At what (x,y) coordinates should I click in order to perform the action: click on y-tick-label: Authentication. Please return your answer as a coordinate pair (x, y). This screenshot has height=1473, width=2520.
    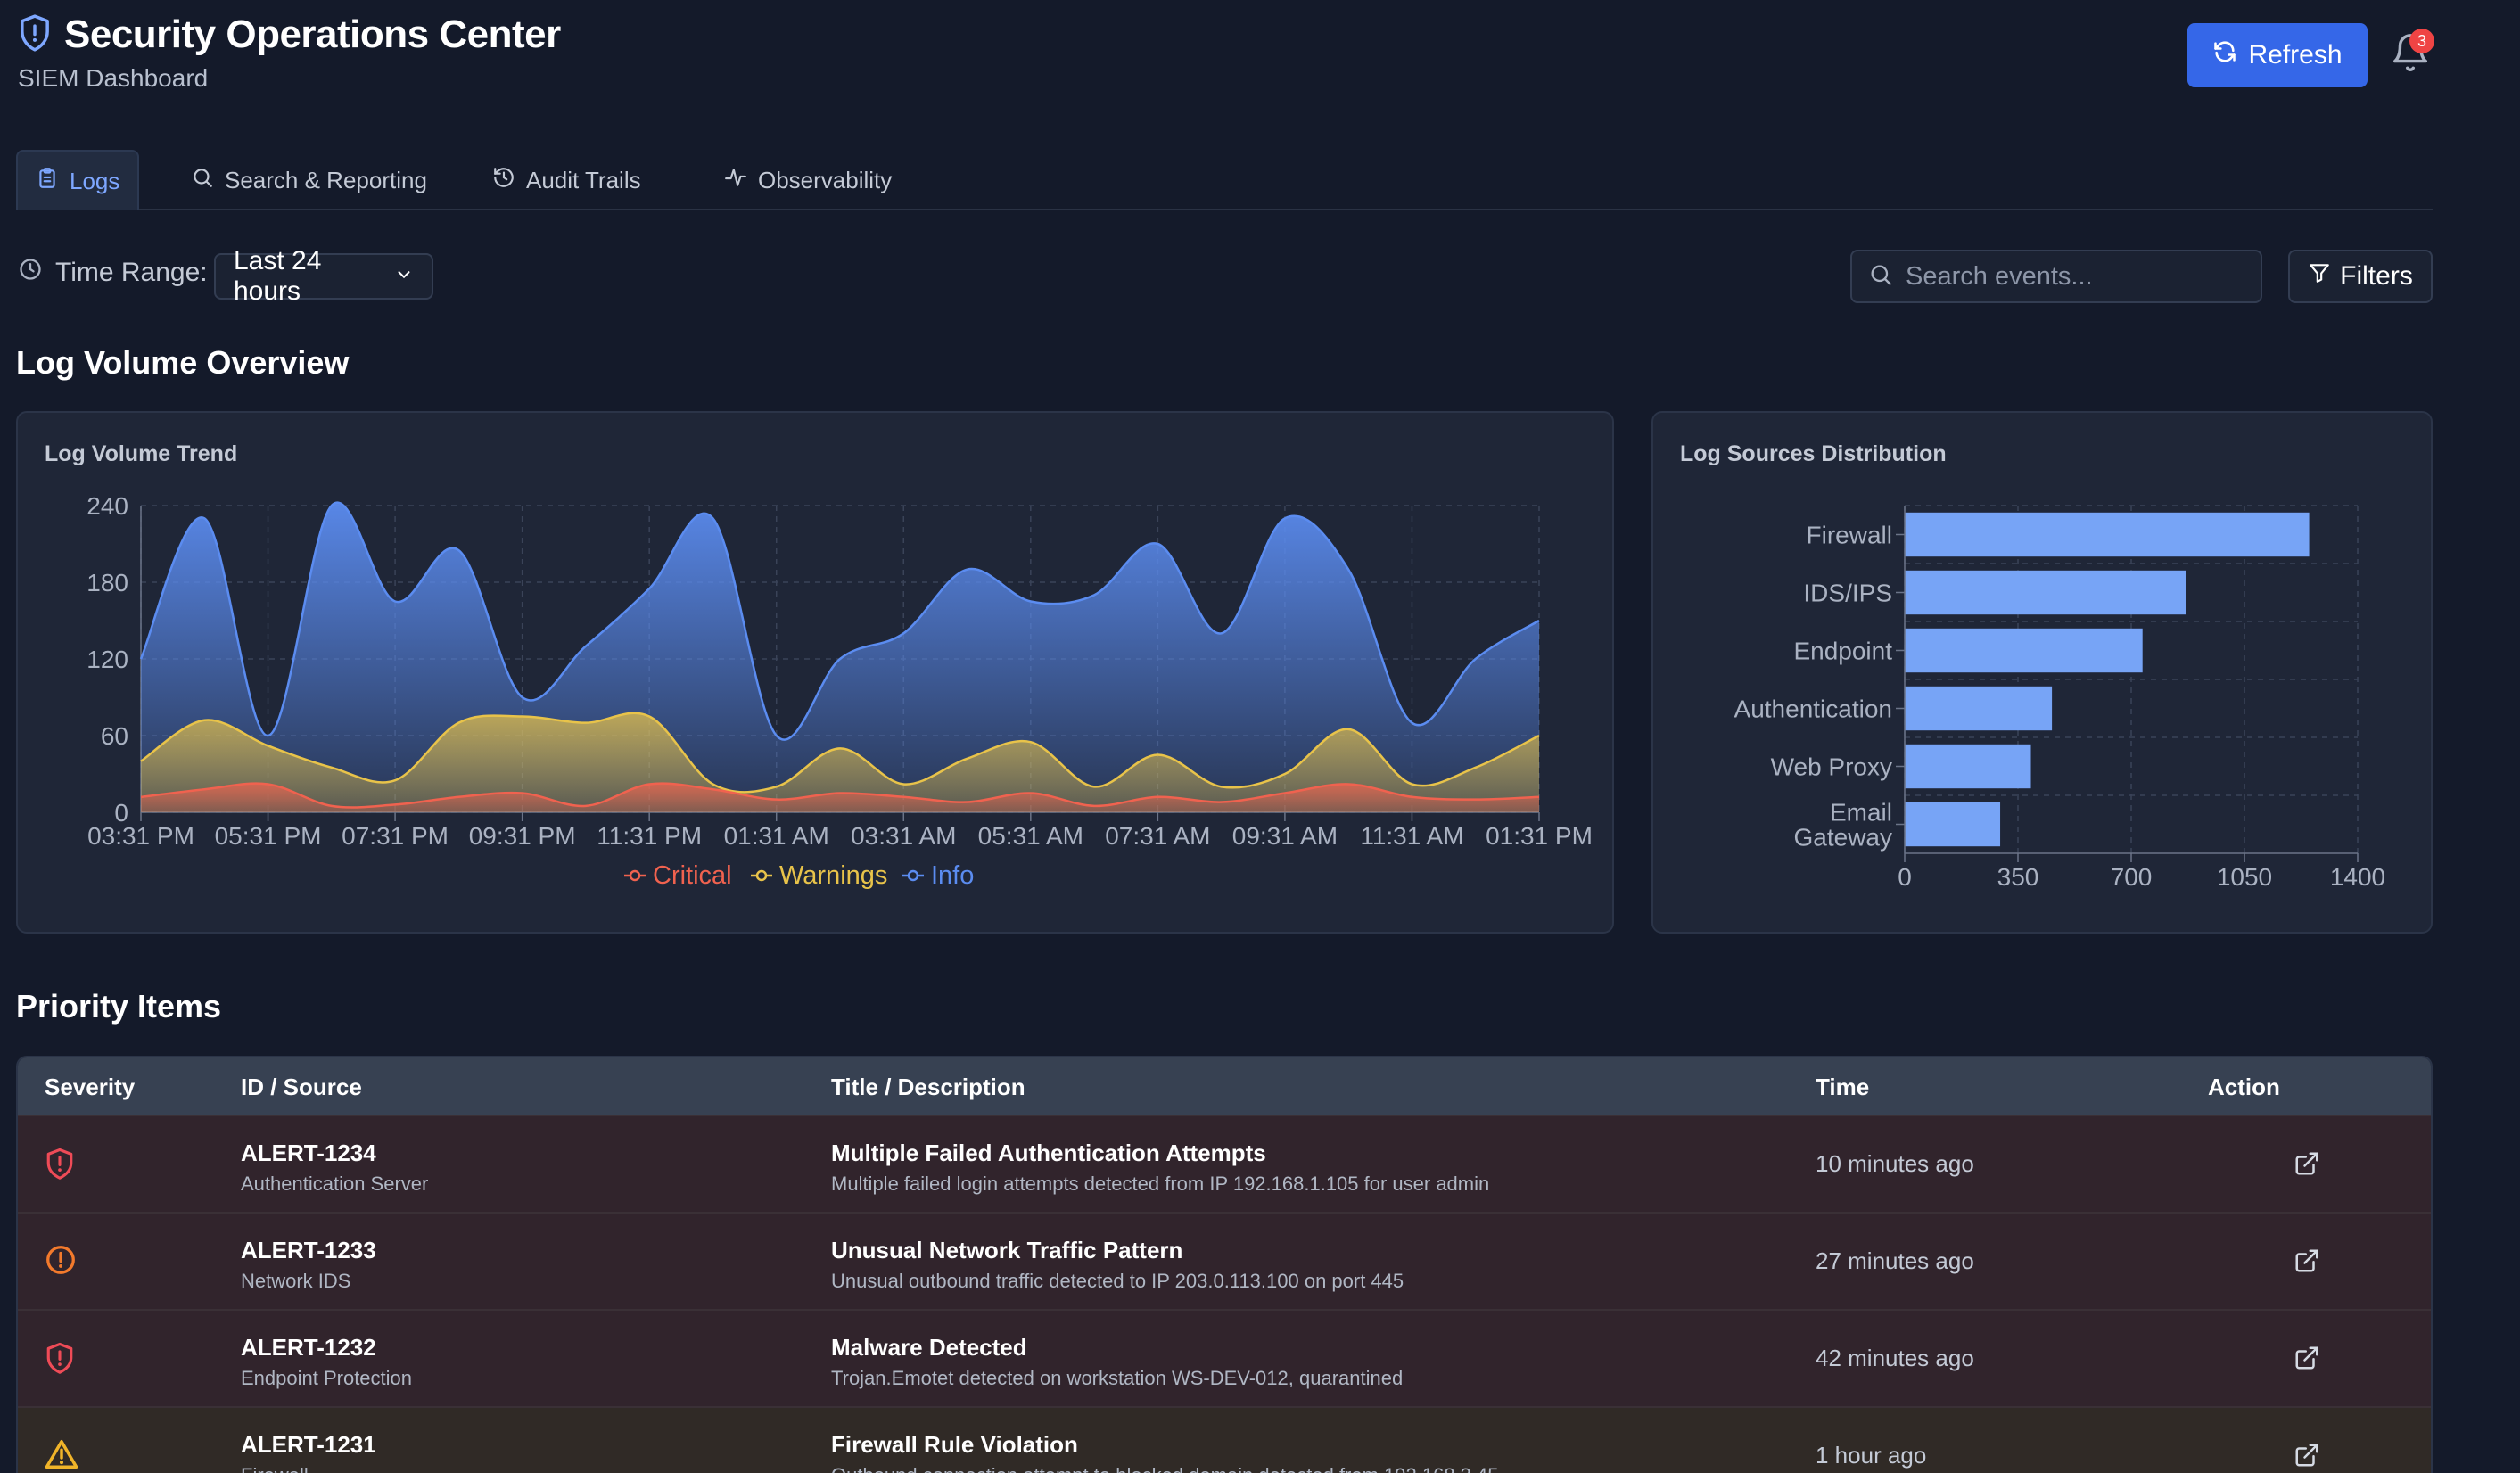
    Looking at the image, I should click on (1813, 709).